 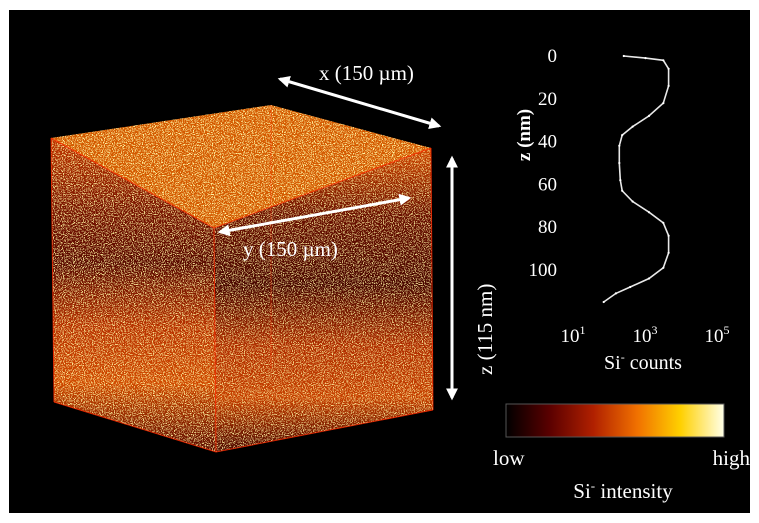 I want to click on y-tick-label: 100, so click(x=543, y=270).